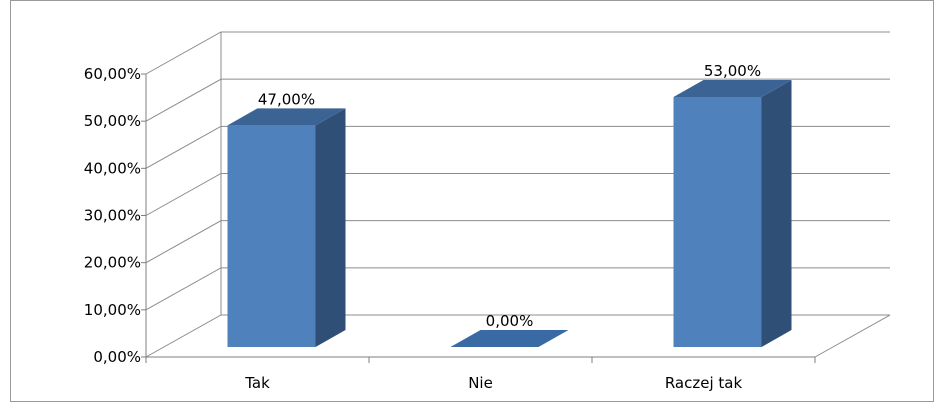 The width and height of the screenshot is (935, 403). I want to click on y-tick-label: 30,00%, so click(112, 216).